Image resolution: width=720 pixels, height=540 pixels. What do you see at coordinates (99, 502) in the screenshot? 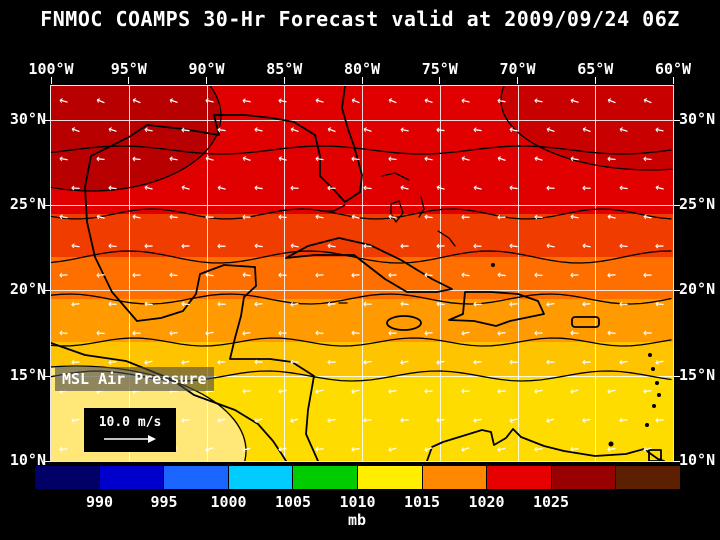
I see `colorbar-tick-label: 990` at bounding box center [99, 502].